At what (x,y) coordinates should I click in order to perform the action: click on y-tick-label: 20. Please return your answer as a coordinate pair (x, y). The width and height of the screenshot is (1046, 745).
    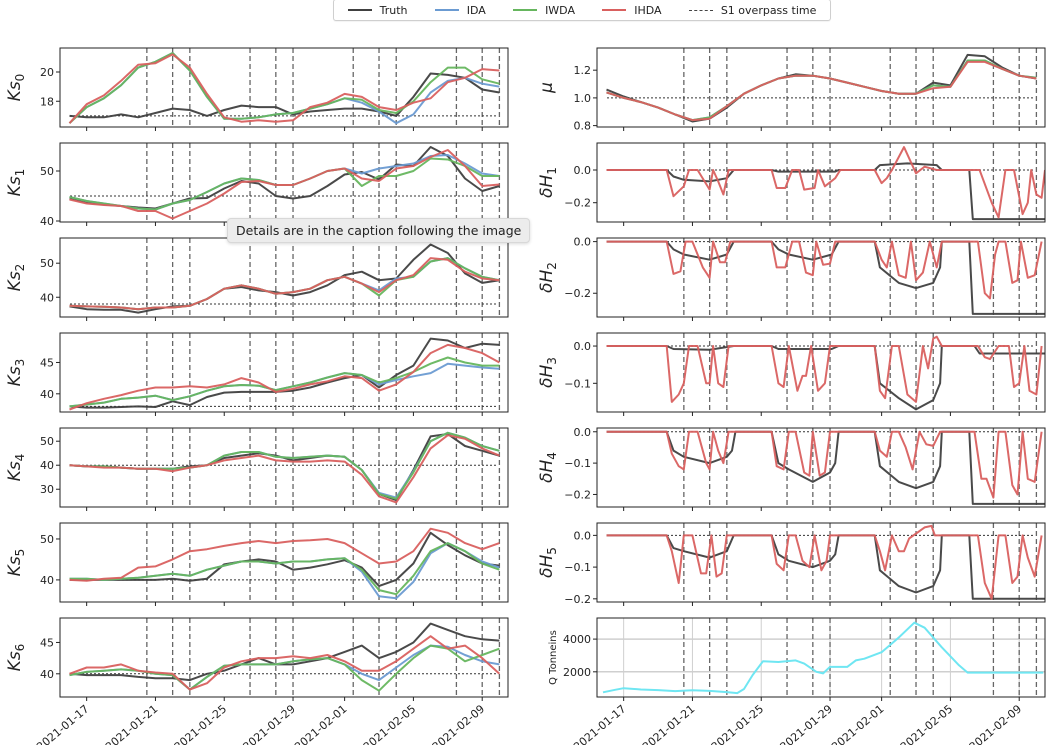
    Looking at the image, I should click on (47, 72).